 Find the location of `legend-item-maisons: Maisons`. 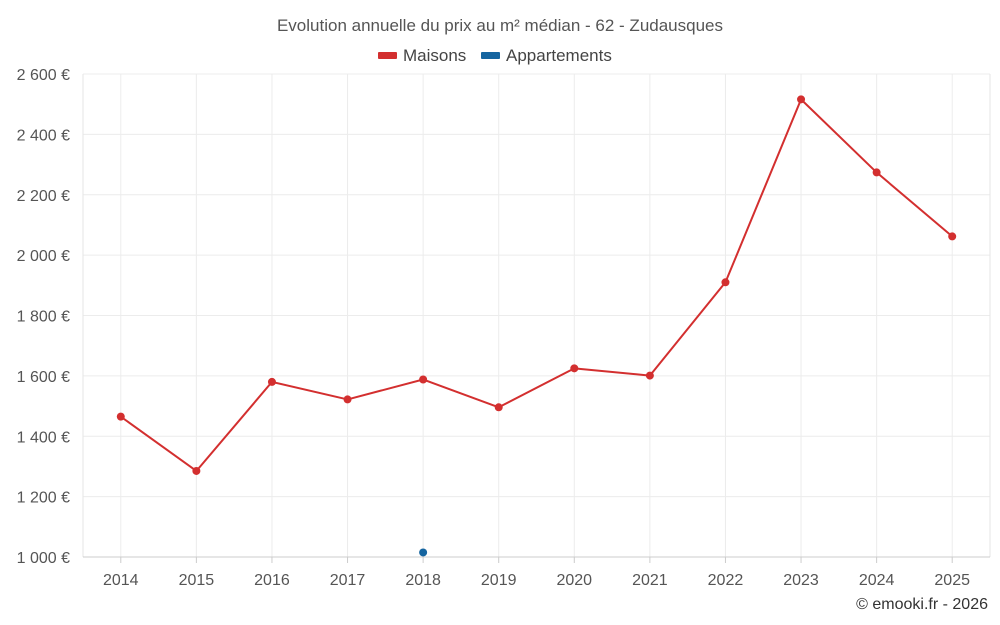

legend-item-maisons: Maisons is located at coordinates (422, 55).